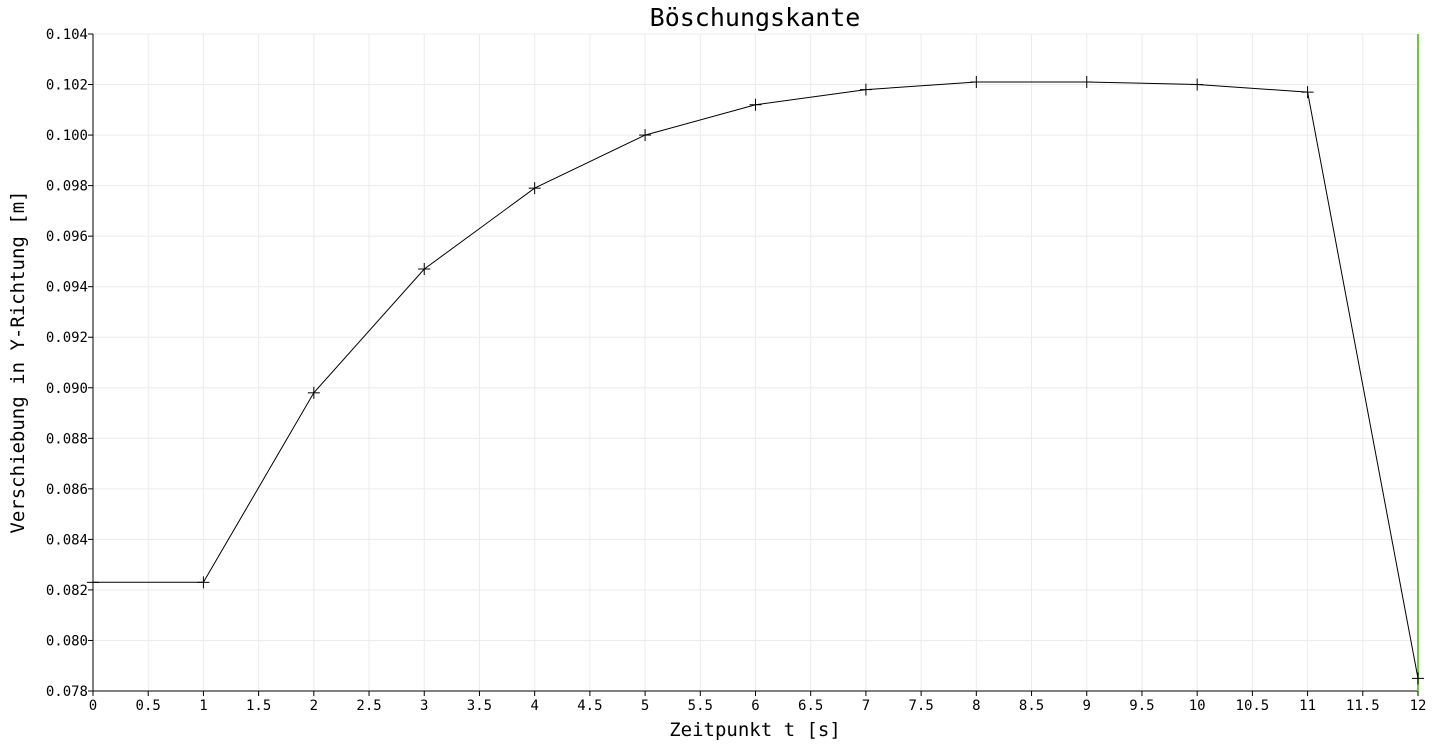 Image resolution: width=1438 pixels, height=753 pixels. I want to click on x-tick-label: 8, so click(976, 706).